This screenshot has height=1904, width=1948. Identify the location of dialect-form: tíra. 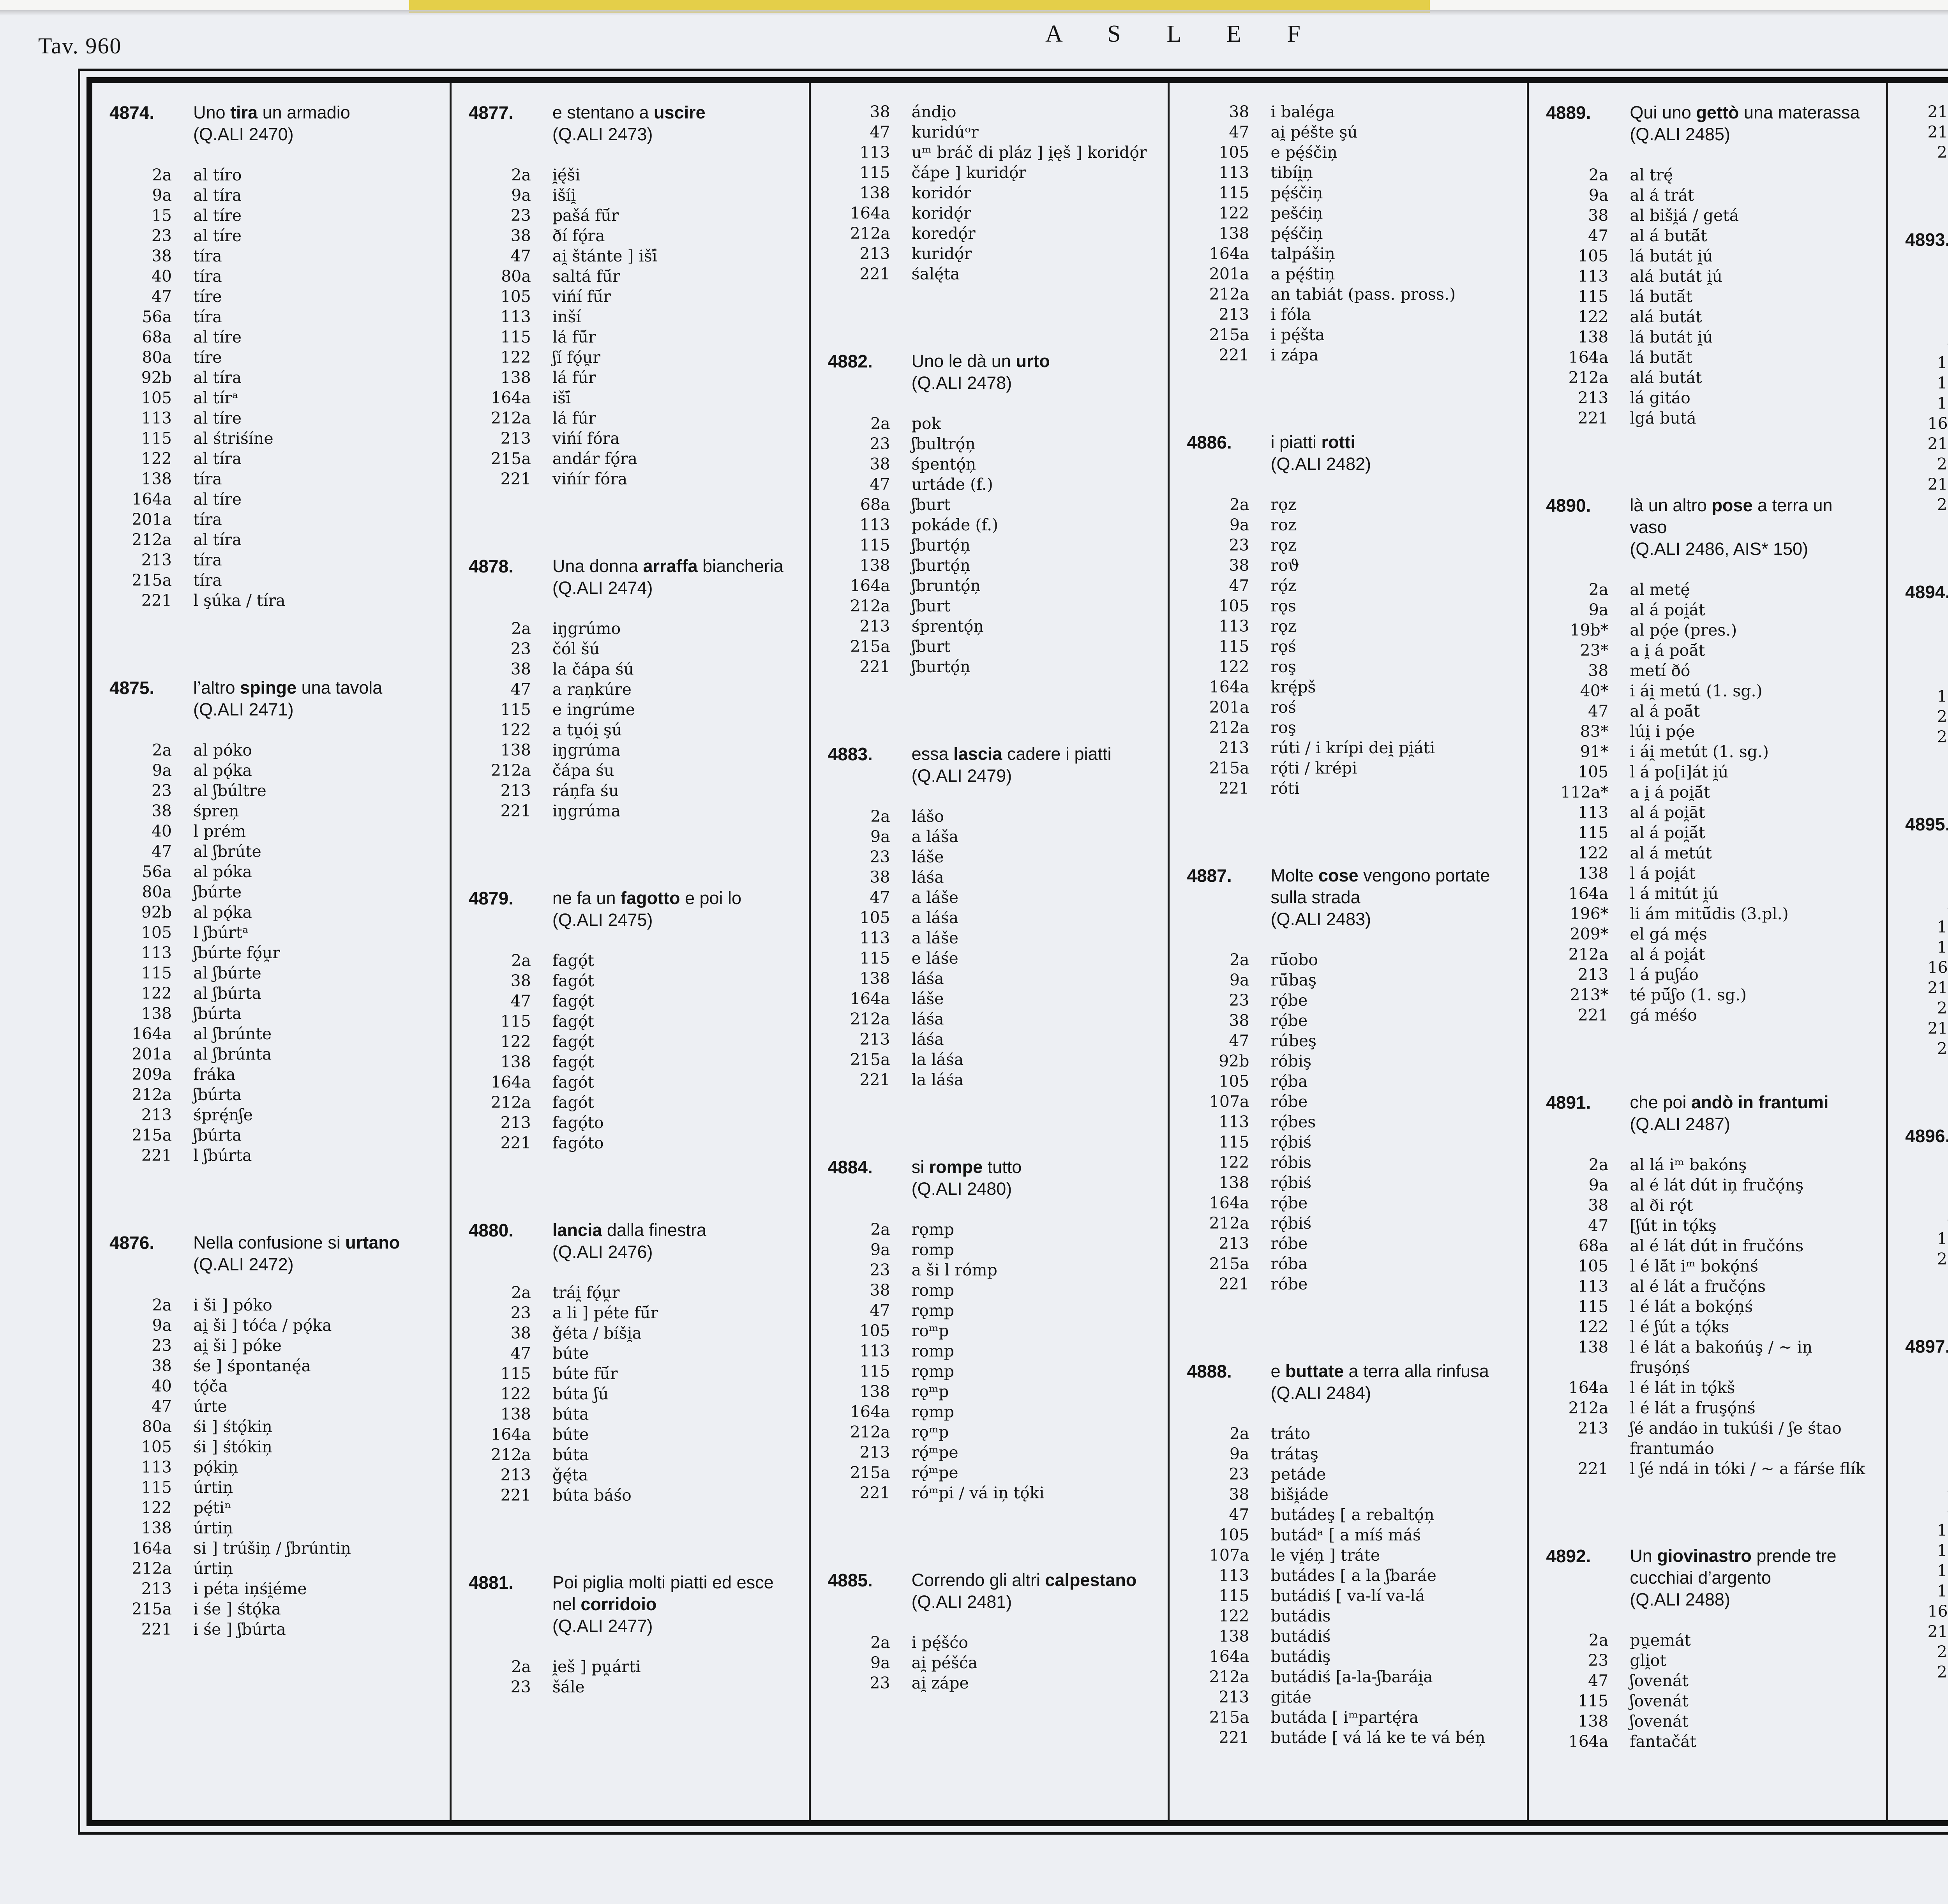
(207, 580).